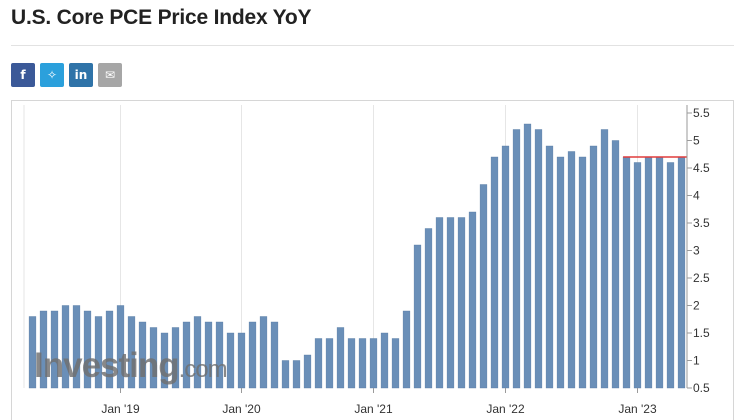  What do you see at coordinates (66, 75) in the screenshot?
I see `share-buttons: f ✧ in ✉` at bounding box center [66, 75].